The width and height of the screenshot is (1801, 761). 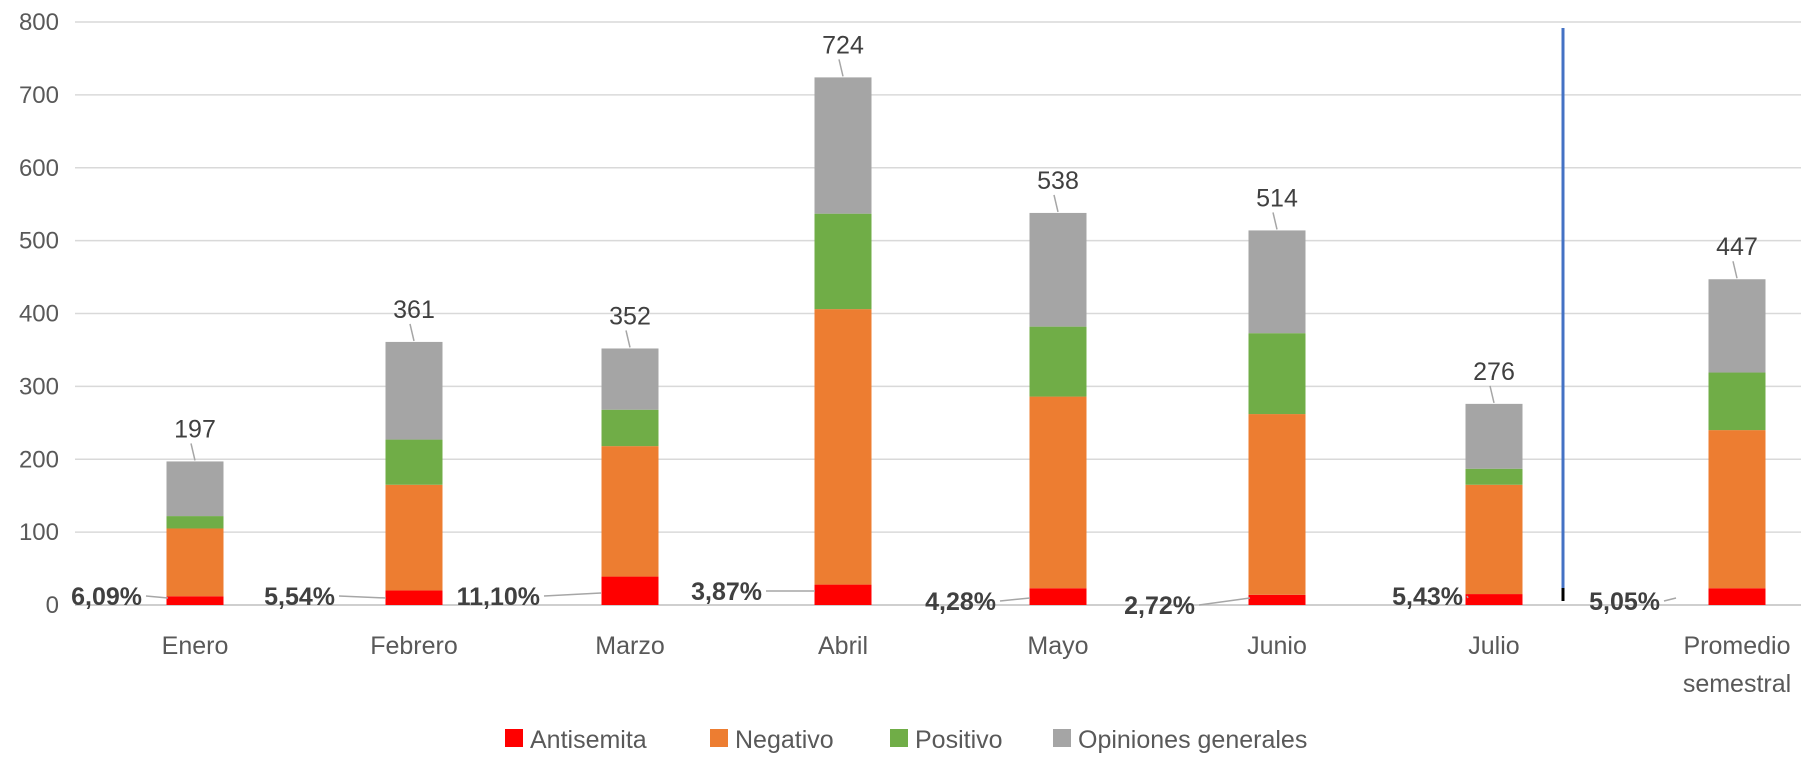 What do you see at coordinates (1192, 740) in the screenshot?
I see `legend-label: Opiniones generales` at bounding box center [1192, 740].